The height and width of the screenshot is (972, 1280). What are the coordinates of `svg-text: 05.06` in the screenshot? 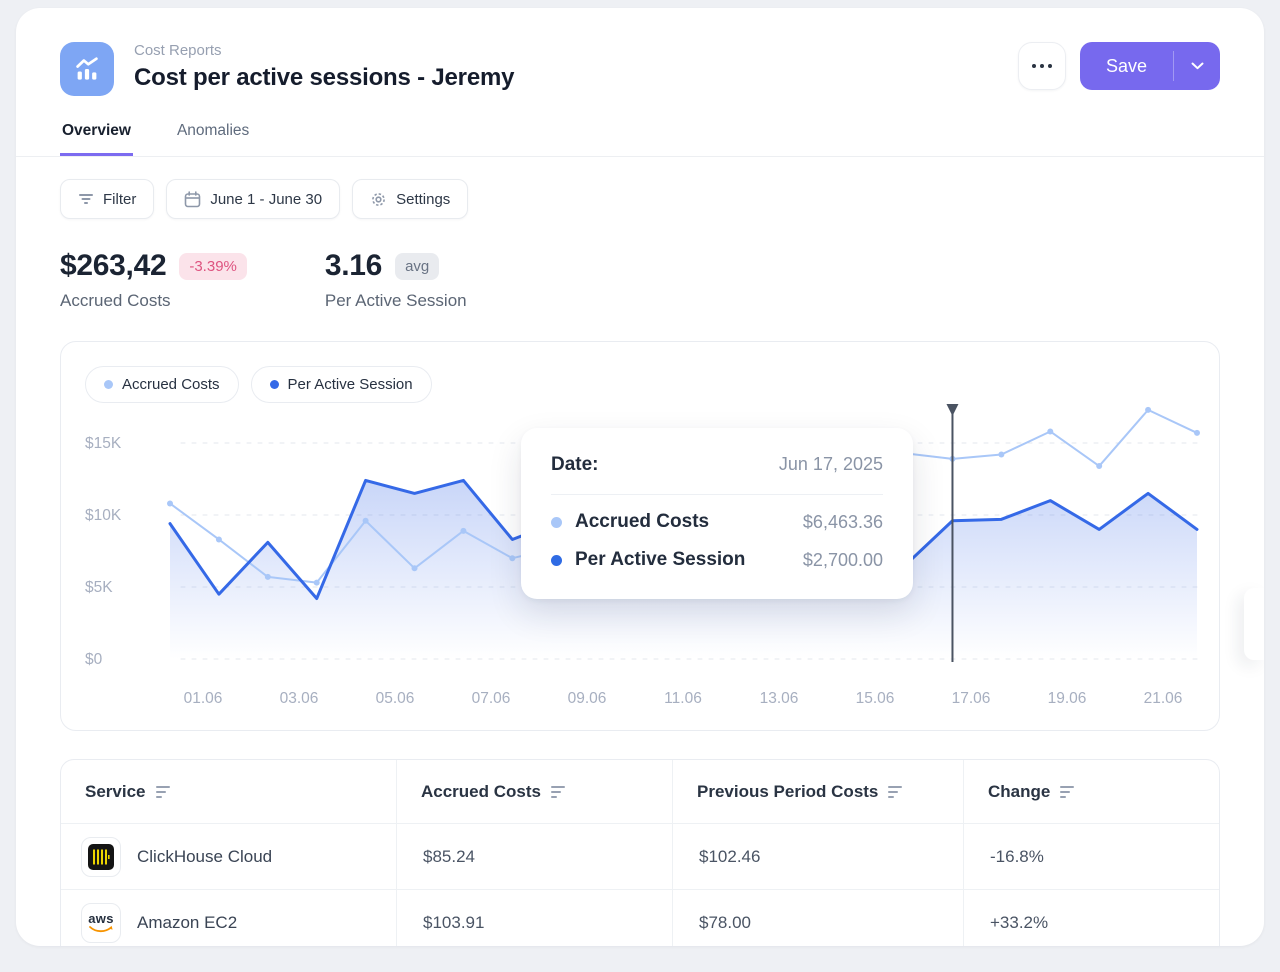 It's located at (395, 698).